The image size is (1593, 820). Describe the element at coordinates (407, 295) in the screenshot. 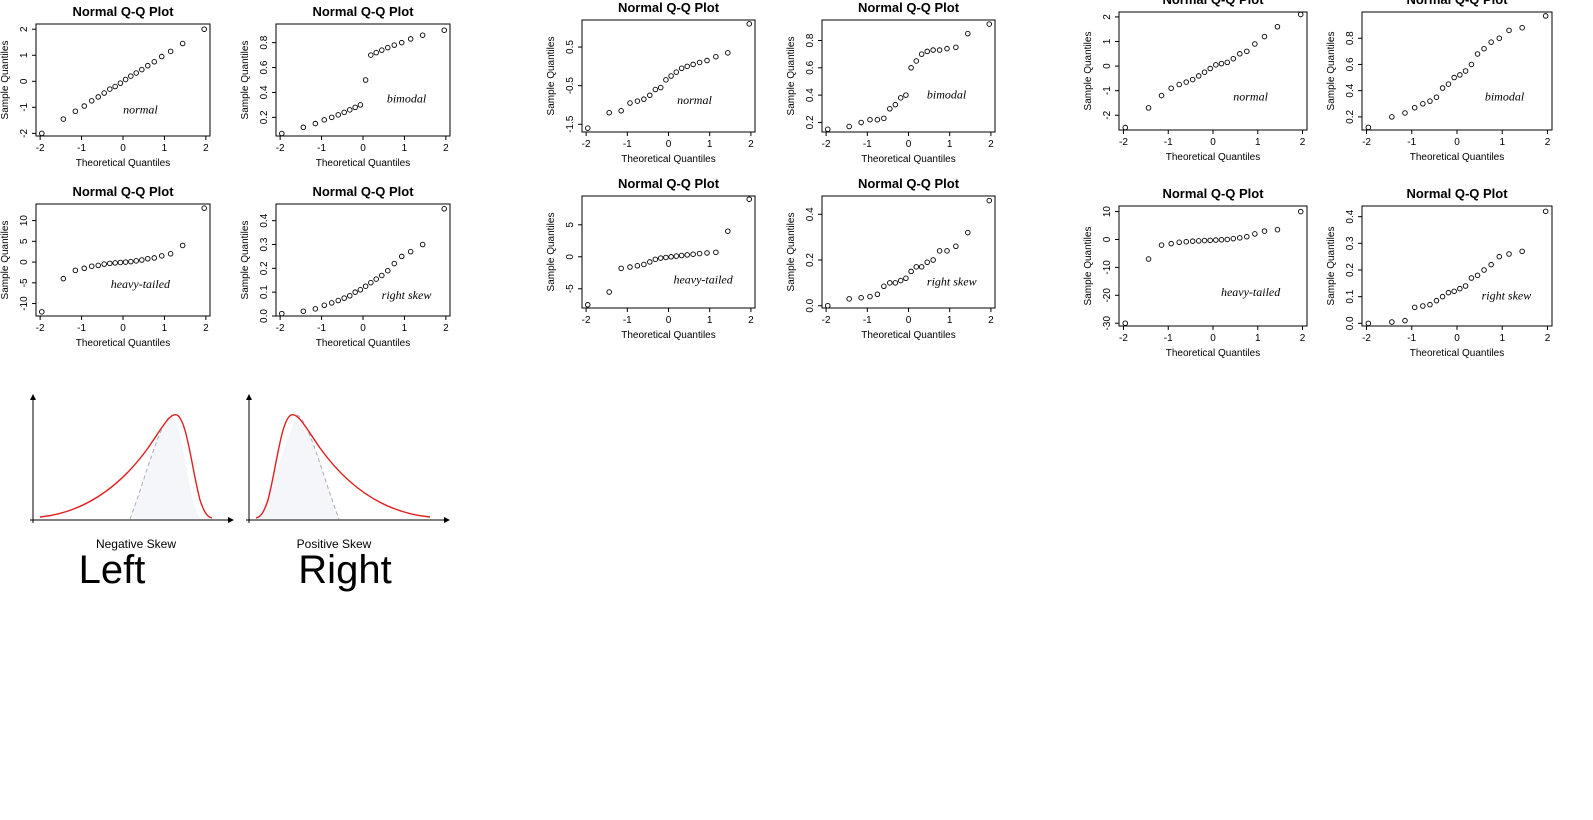

I see `annotation: right skew` at that location.